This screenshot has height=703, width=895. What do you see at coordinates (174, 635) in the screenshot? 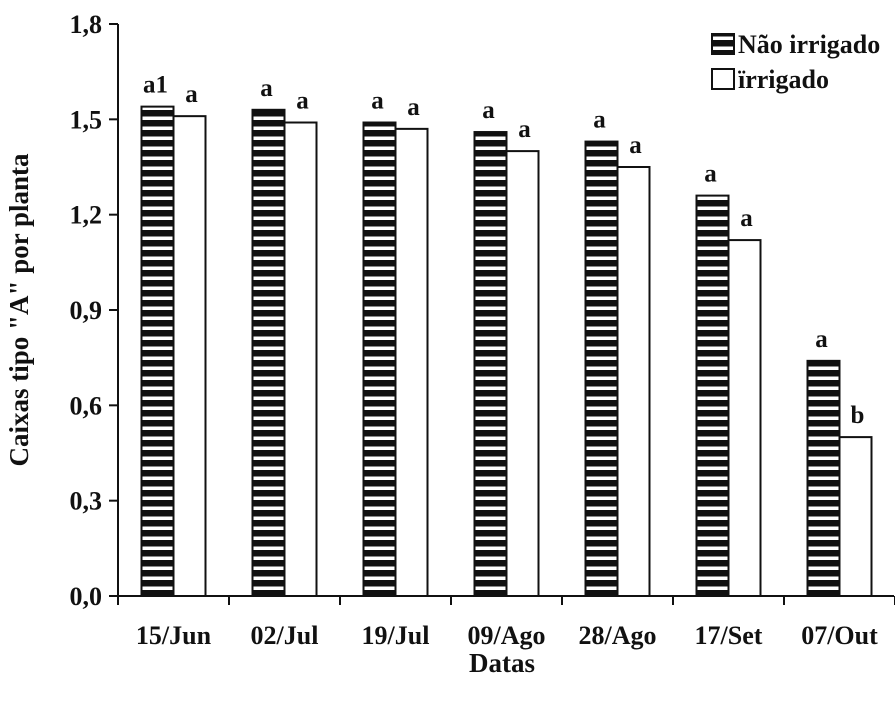
I see `x-tick-label: 15/Jun` at bounding box center [174, 635].